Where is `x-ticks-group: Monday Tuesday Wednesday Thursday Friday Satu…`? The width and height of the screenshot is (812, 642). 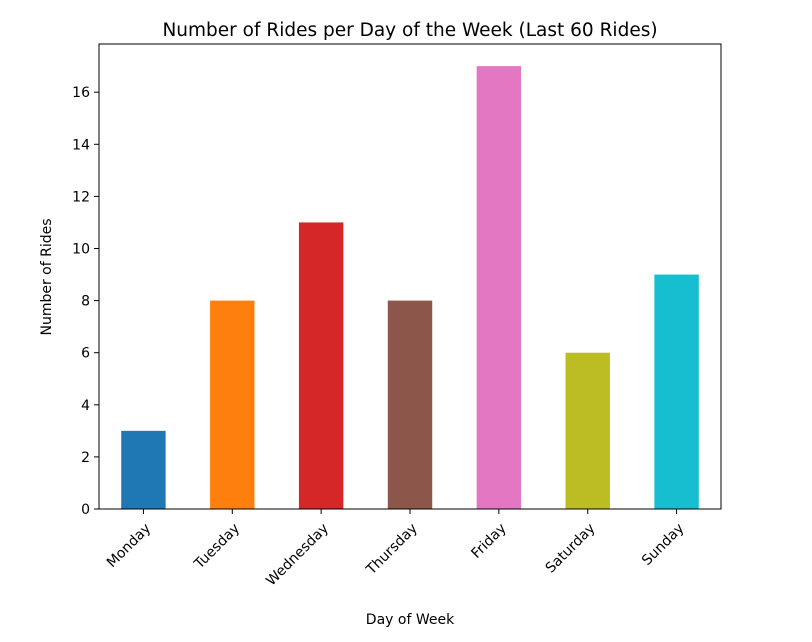 x-ticks-group: Monday Tuesday Wednesday Thursday Friday Satu… is located at coordinates (395, 549).